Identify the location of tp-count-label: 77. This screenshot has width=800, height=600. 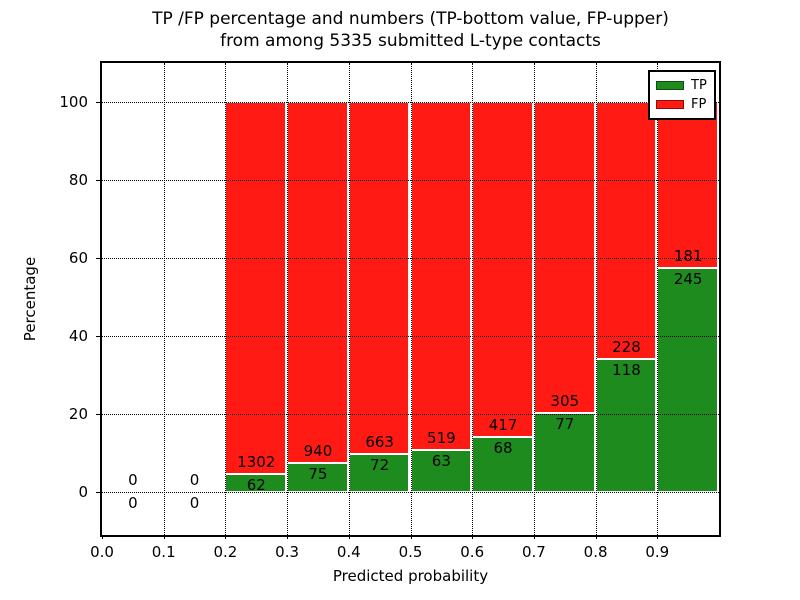
(565, 424).